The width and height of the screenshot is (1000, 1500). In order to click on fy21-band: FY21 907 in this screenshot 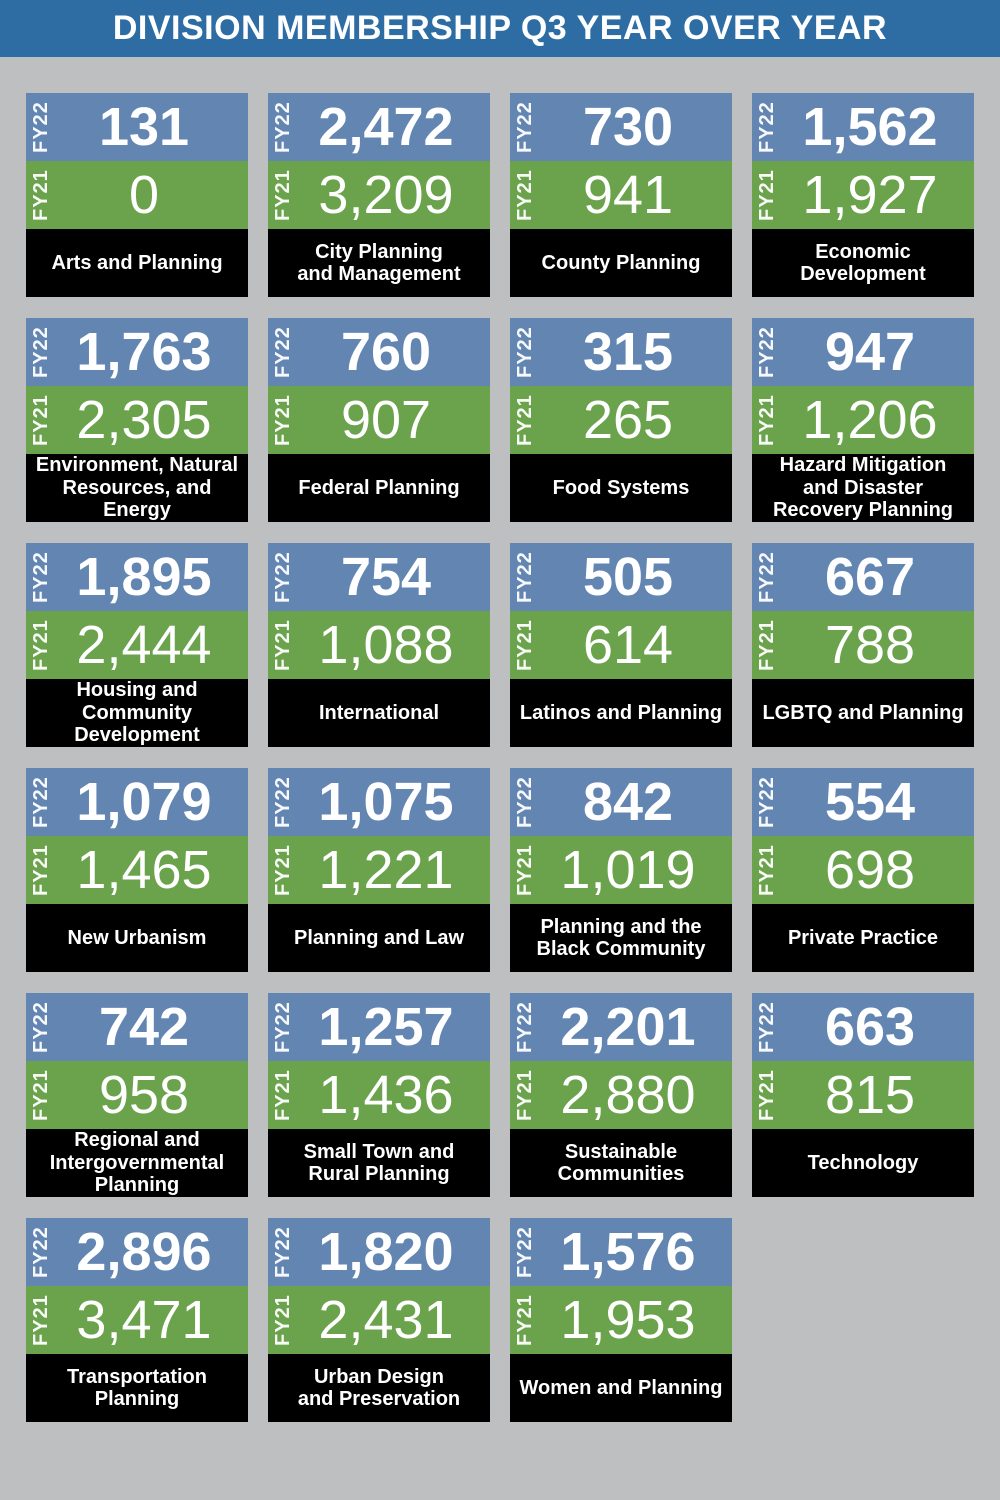, I will do `click(379, 420)`.